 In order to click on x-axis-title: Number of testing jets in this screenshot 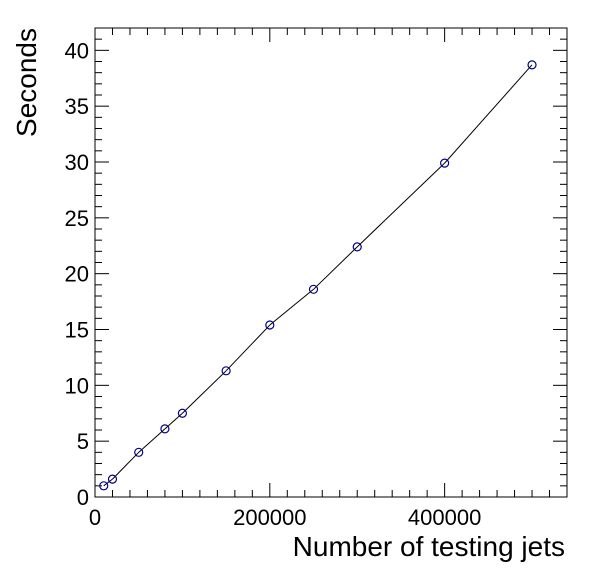, I will do `click(429, 546)`.